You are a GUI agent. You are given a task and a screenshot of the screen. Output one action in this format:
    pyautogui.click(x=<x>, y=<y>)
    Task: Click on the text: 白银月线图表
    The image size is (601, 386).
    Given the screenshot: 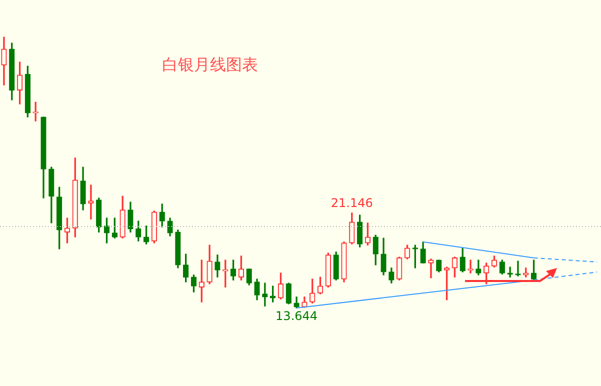 What is the action you would take?
    pyautogui.click(x=210, y=65)
    